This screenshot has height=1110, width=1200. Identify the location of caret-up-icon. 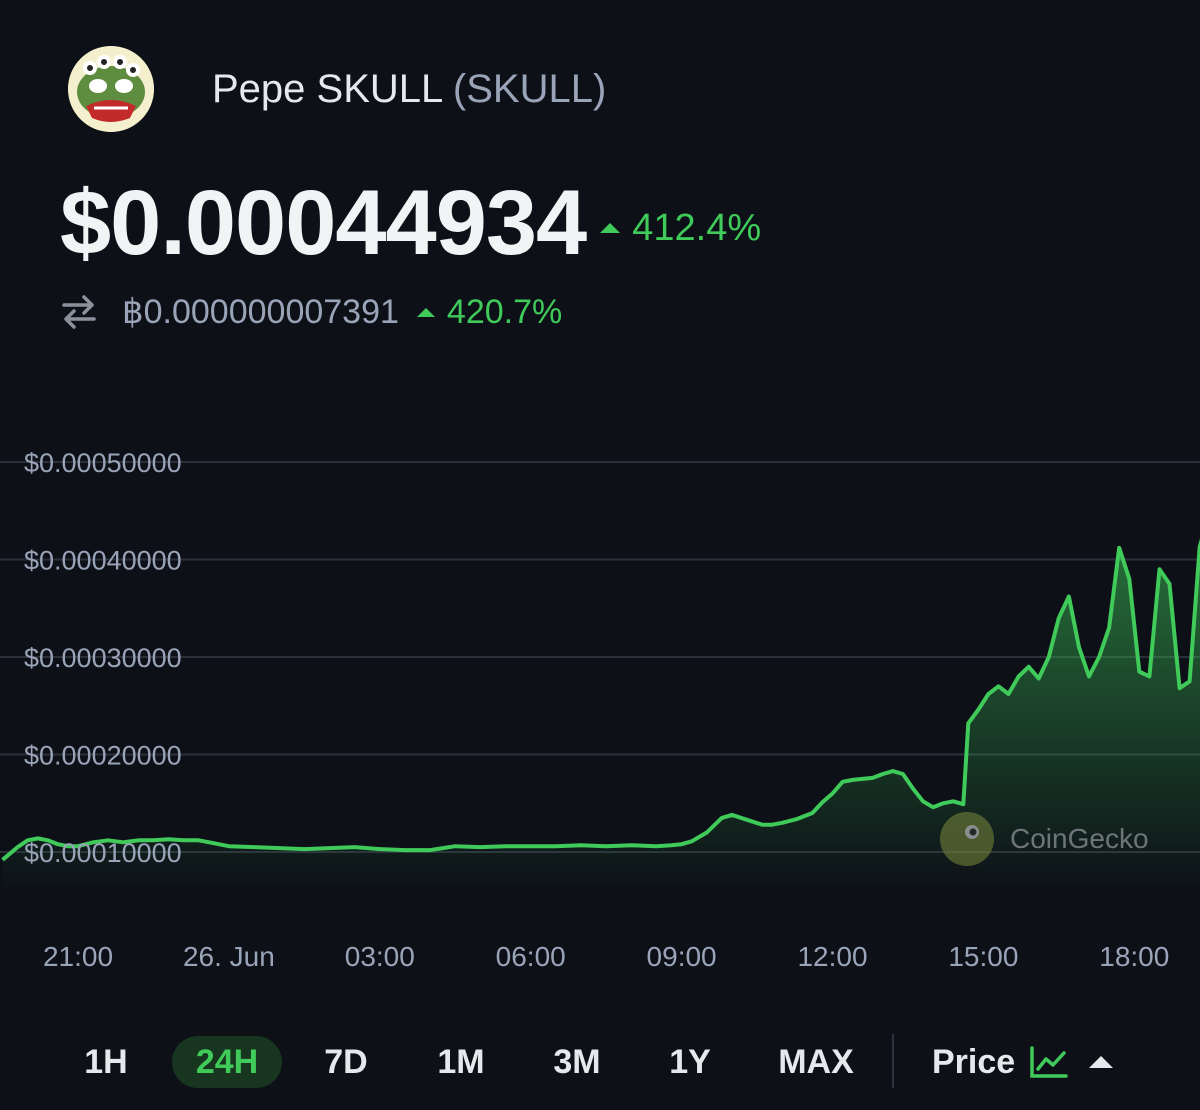
(1101, 1062).